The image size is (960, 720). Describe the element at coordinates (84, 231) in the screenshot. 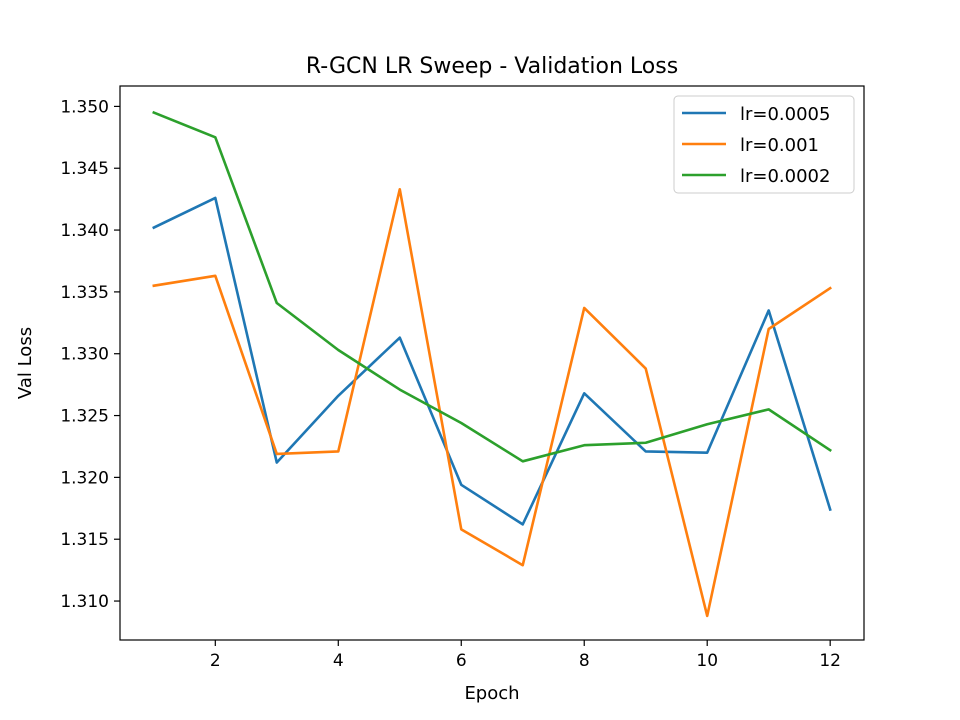

I see `y-tick-label: 1.340` at that location.